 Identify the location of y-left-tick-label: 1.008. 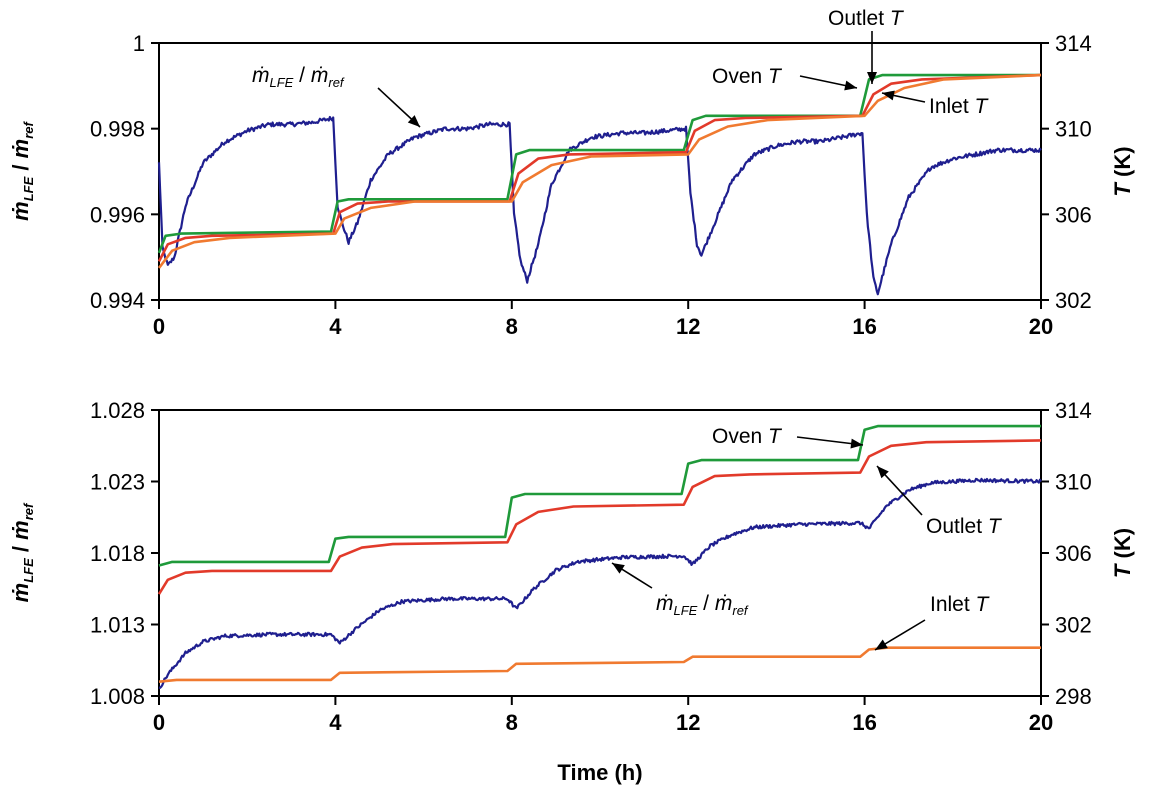
(117, 696).